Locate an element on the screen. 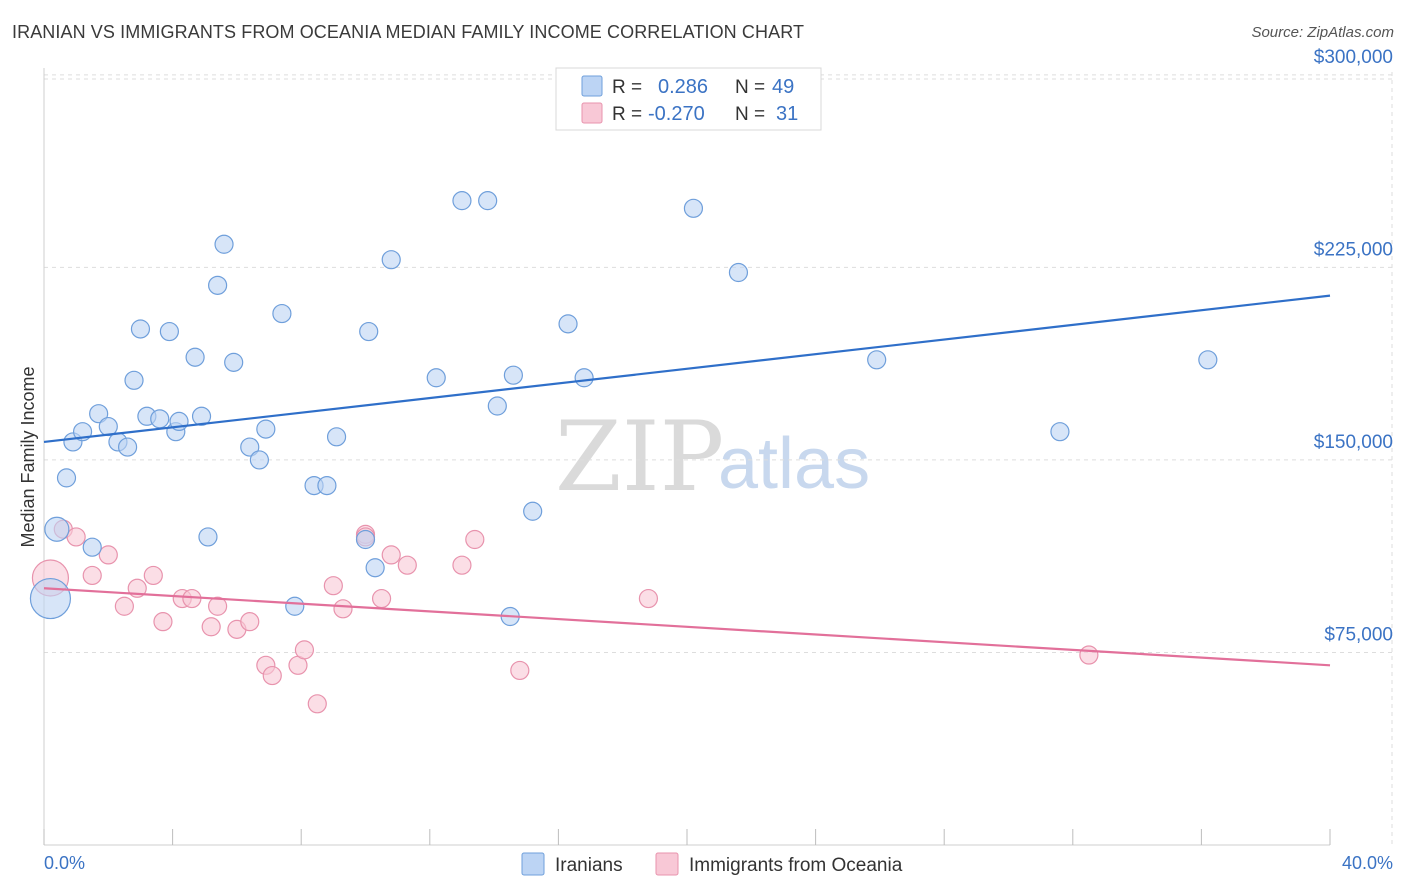  legend-n-value: 49 is located at coordinates (783, 87).